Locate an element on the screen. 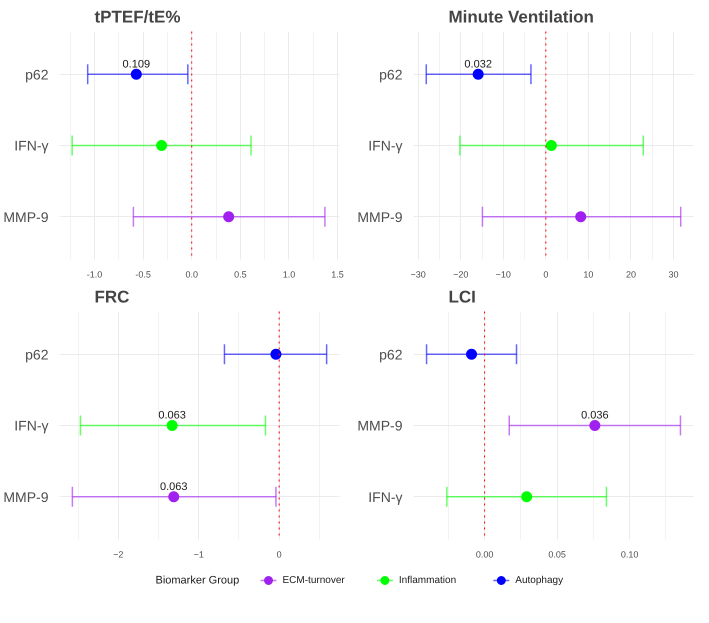 This screenshot has width=709, height=623. legend-label: Autophagy is located at coordinates (539, 580).